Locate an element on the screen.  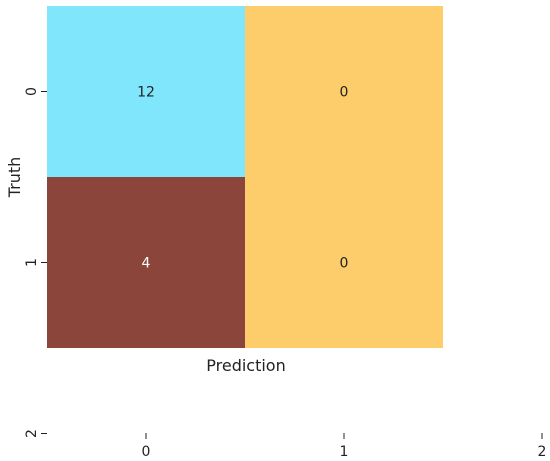
heatmap-cell-r0-c1 is located at coordinates (344, 91).